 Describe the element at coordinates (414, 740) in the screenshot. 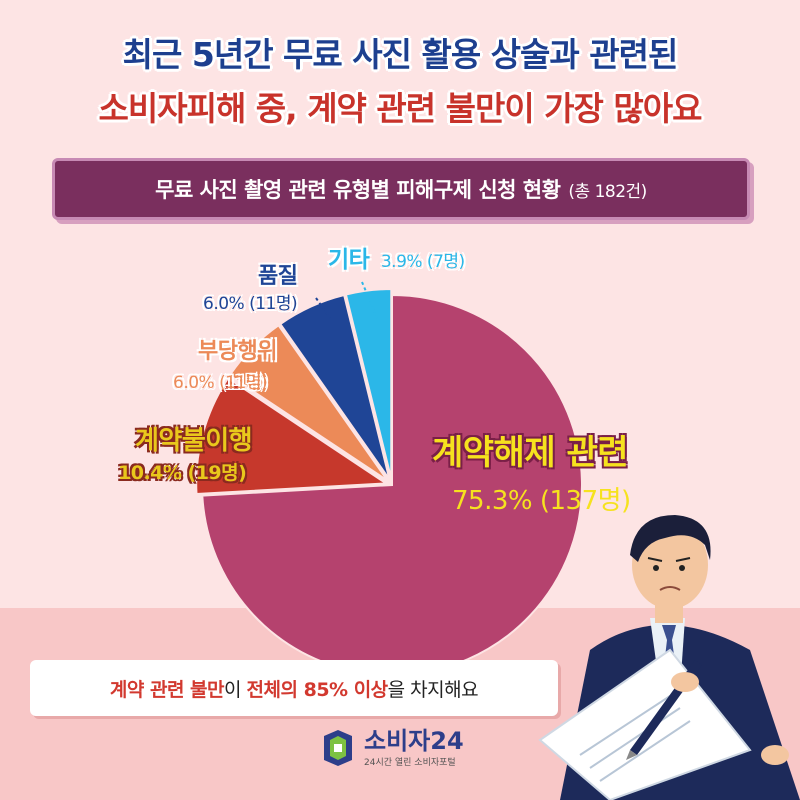

I see `logo-name: 소비자24` at that location.